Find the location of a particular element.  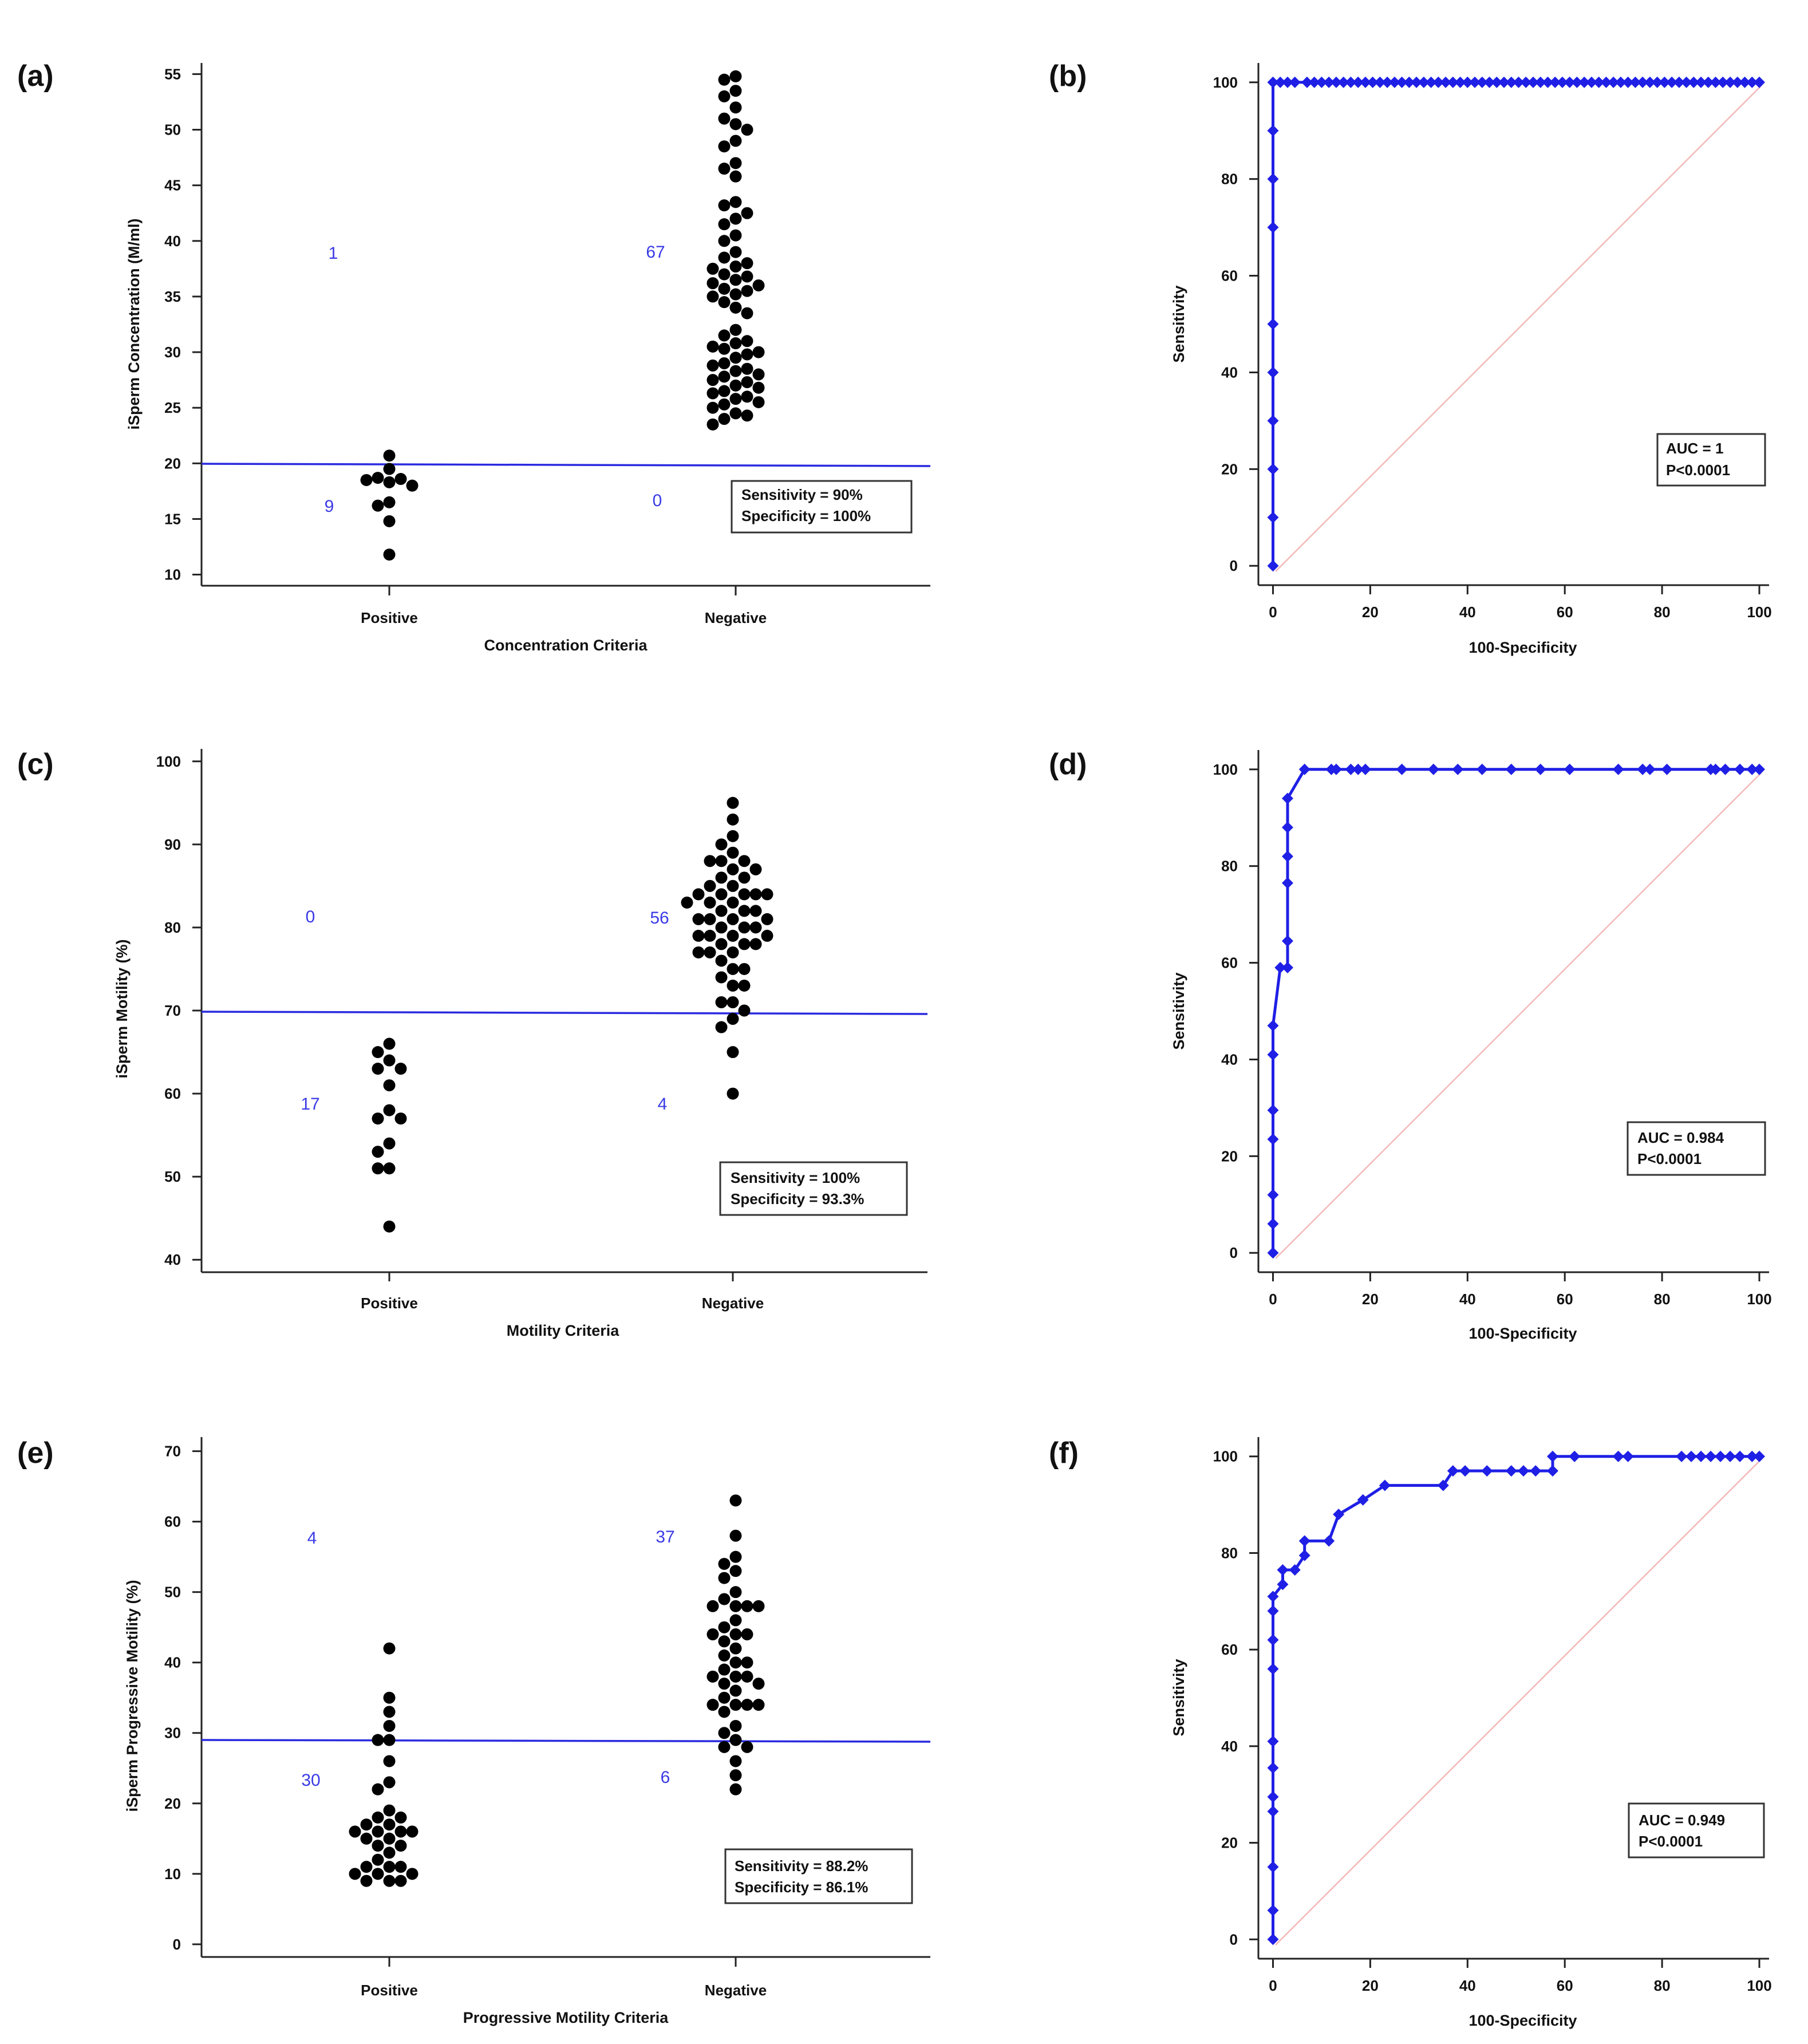

panel-f-stats-box: AUC = 0.949 P<0.0001 is located at coordinates (1696, 1830).